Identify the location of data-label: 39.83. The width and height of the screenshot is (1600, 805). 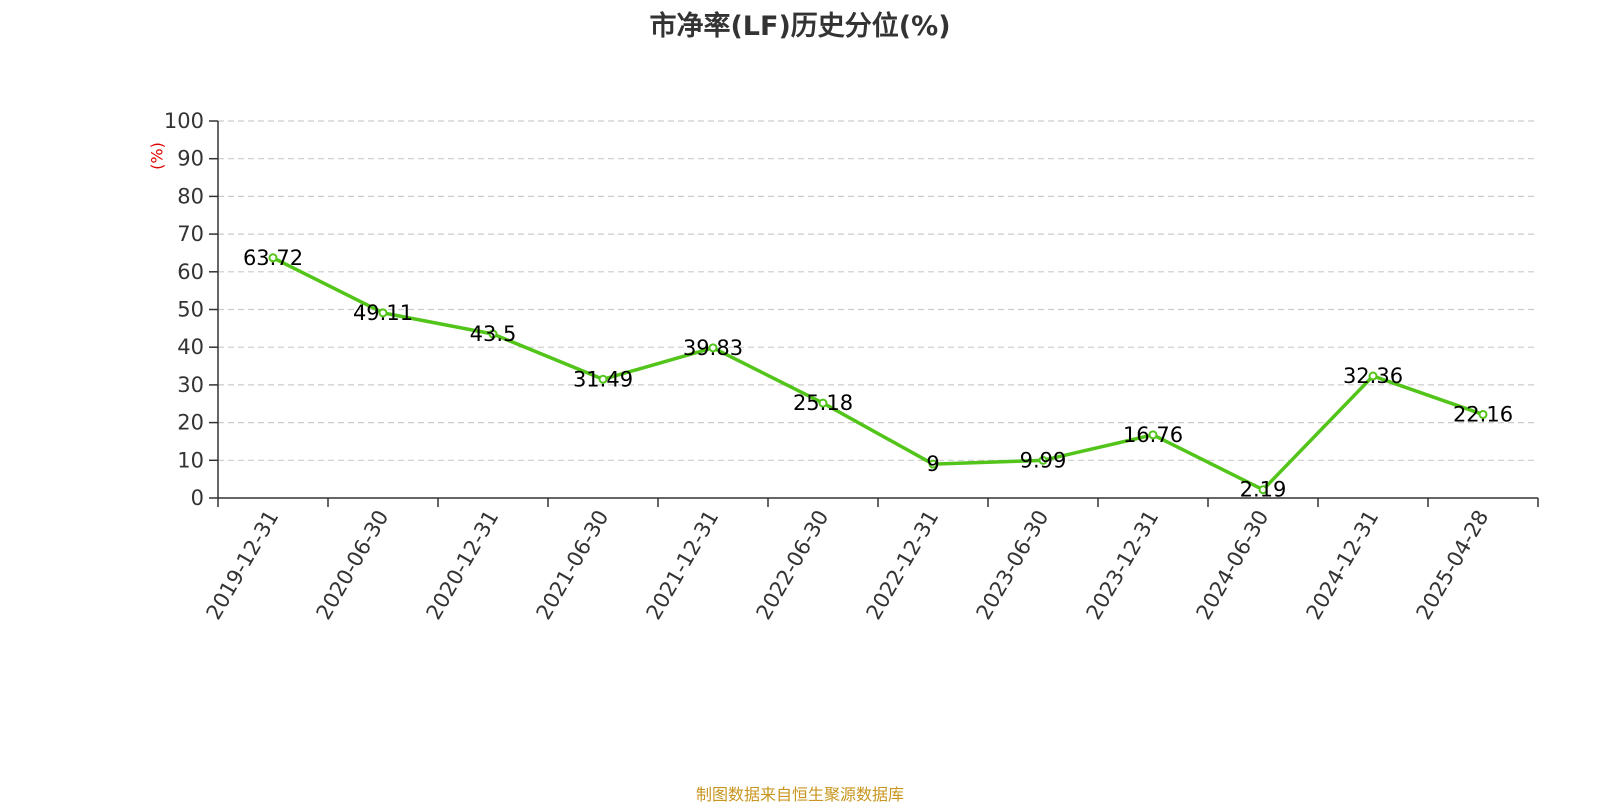
(713, 348).